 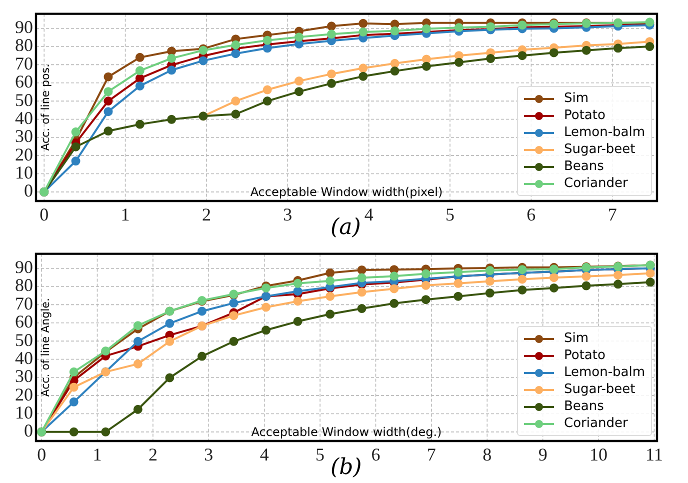 I want to click on y-axis-title: Acc. of line pos., so click(x=45, y=107).